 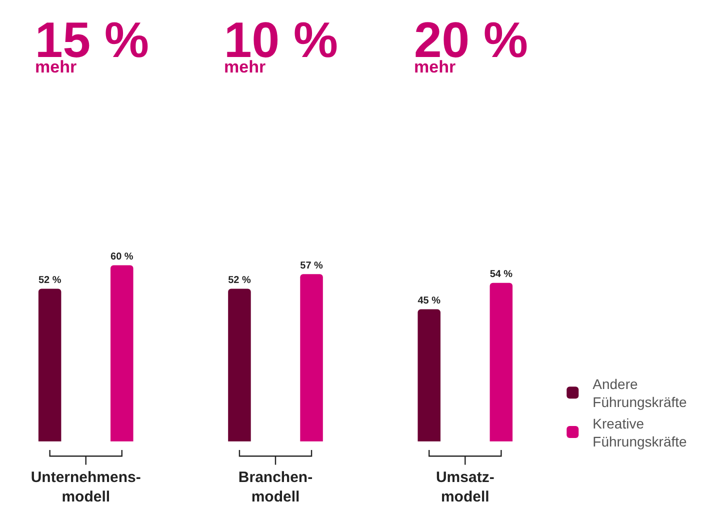 I want to click on text: 10 % mehr, so click(x=281, y=44).